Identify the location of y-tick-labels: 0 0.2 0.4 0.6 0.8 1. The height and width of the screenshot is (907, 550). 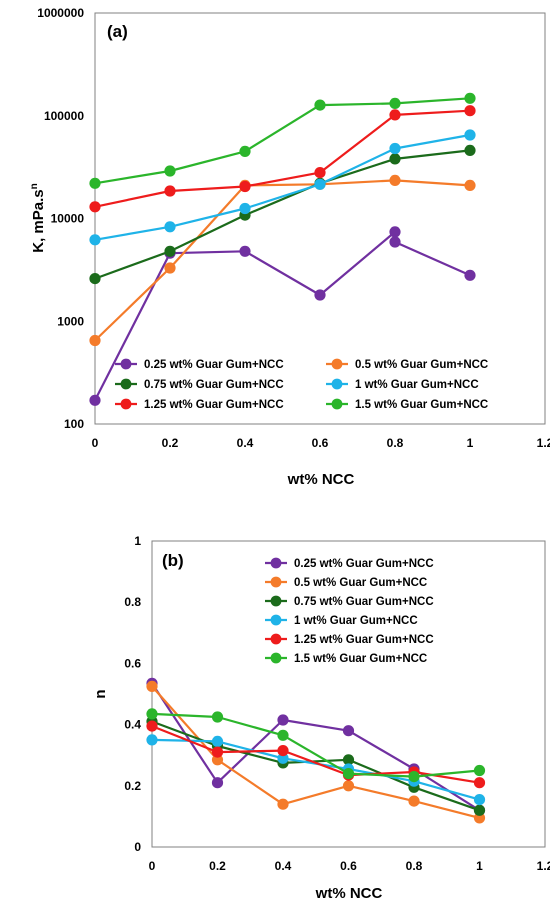
(132, 694).